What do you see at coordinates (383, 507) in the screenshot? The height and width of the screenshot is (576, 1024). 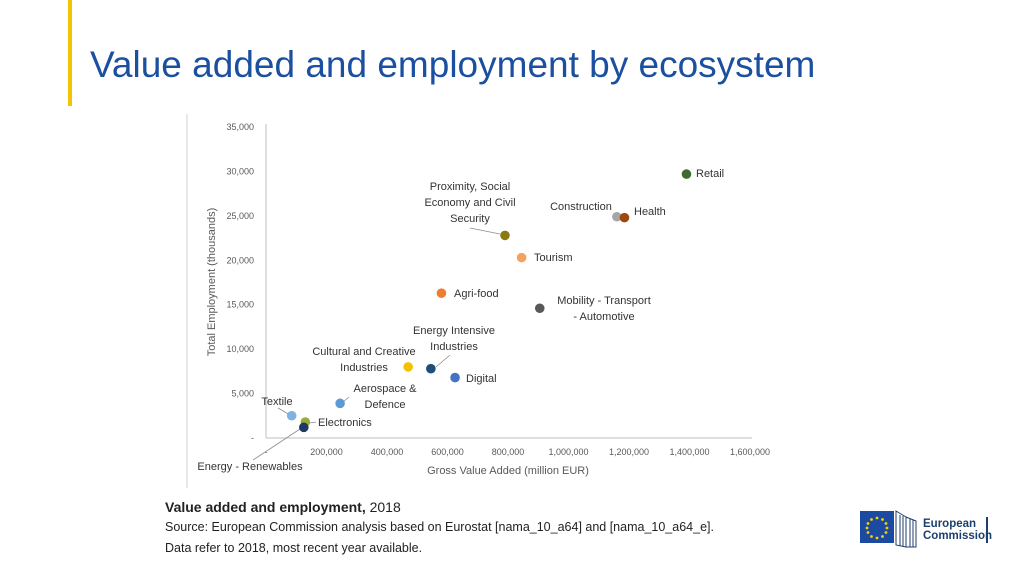 I see `caption-year: 2018` at bounding box center [383, 507].